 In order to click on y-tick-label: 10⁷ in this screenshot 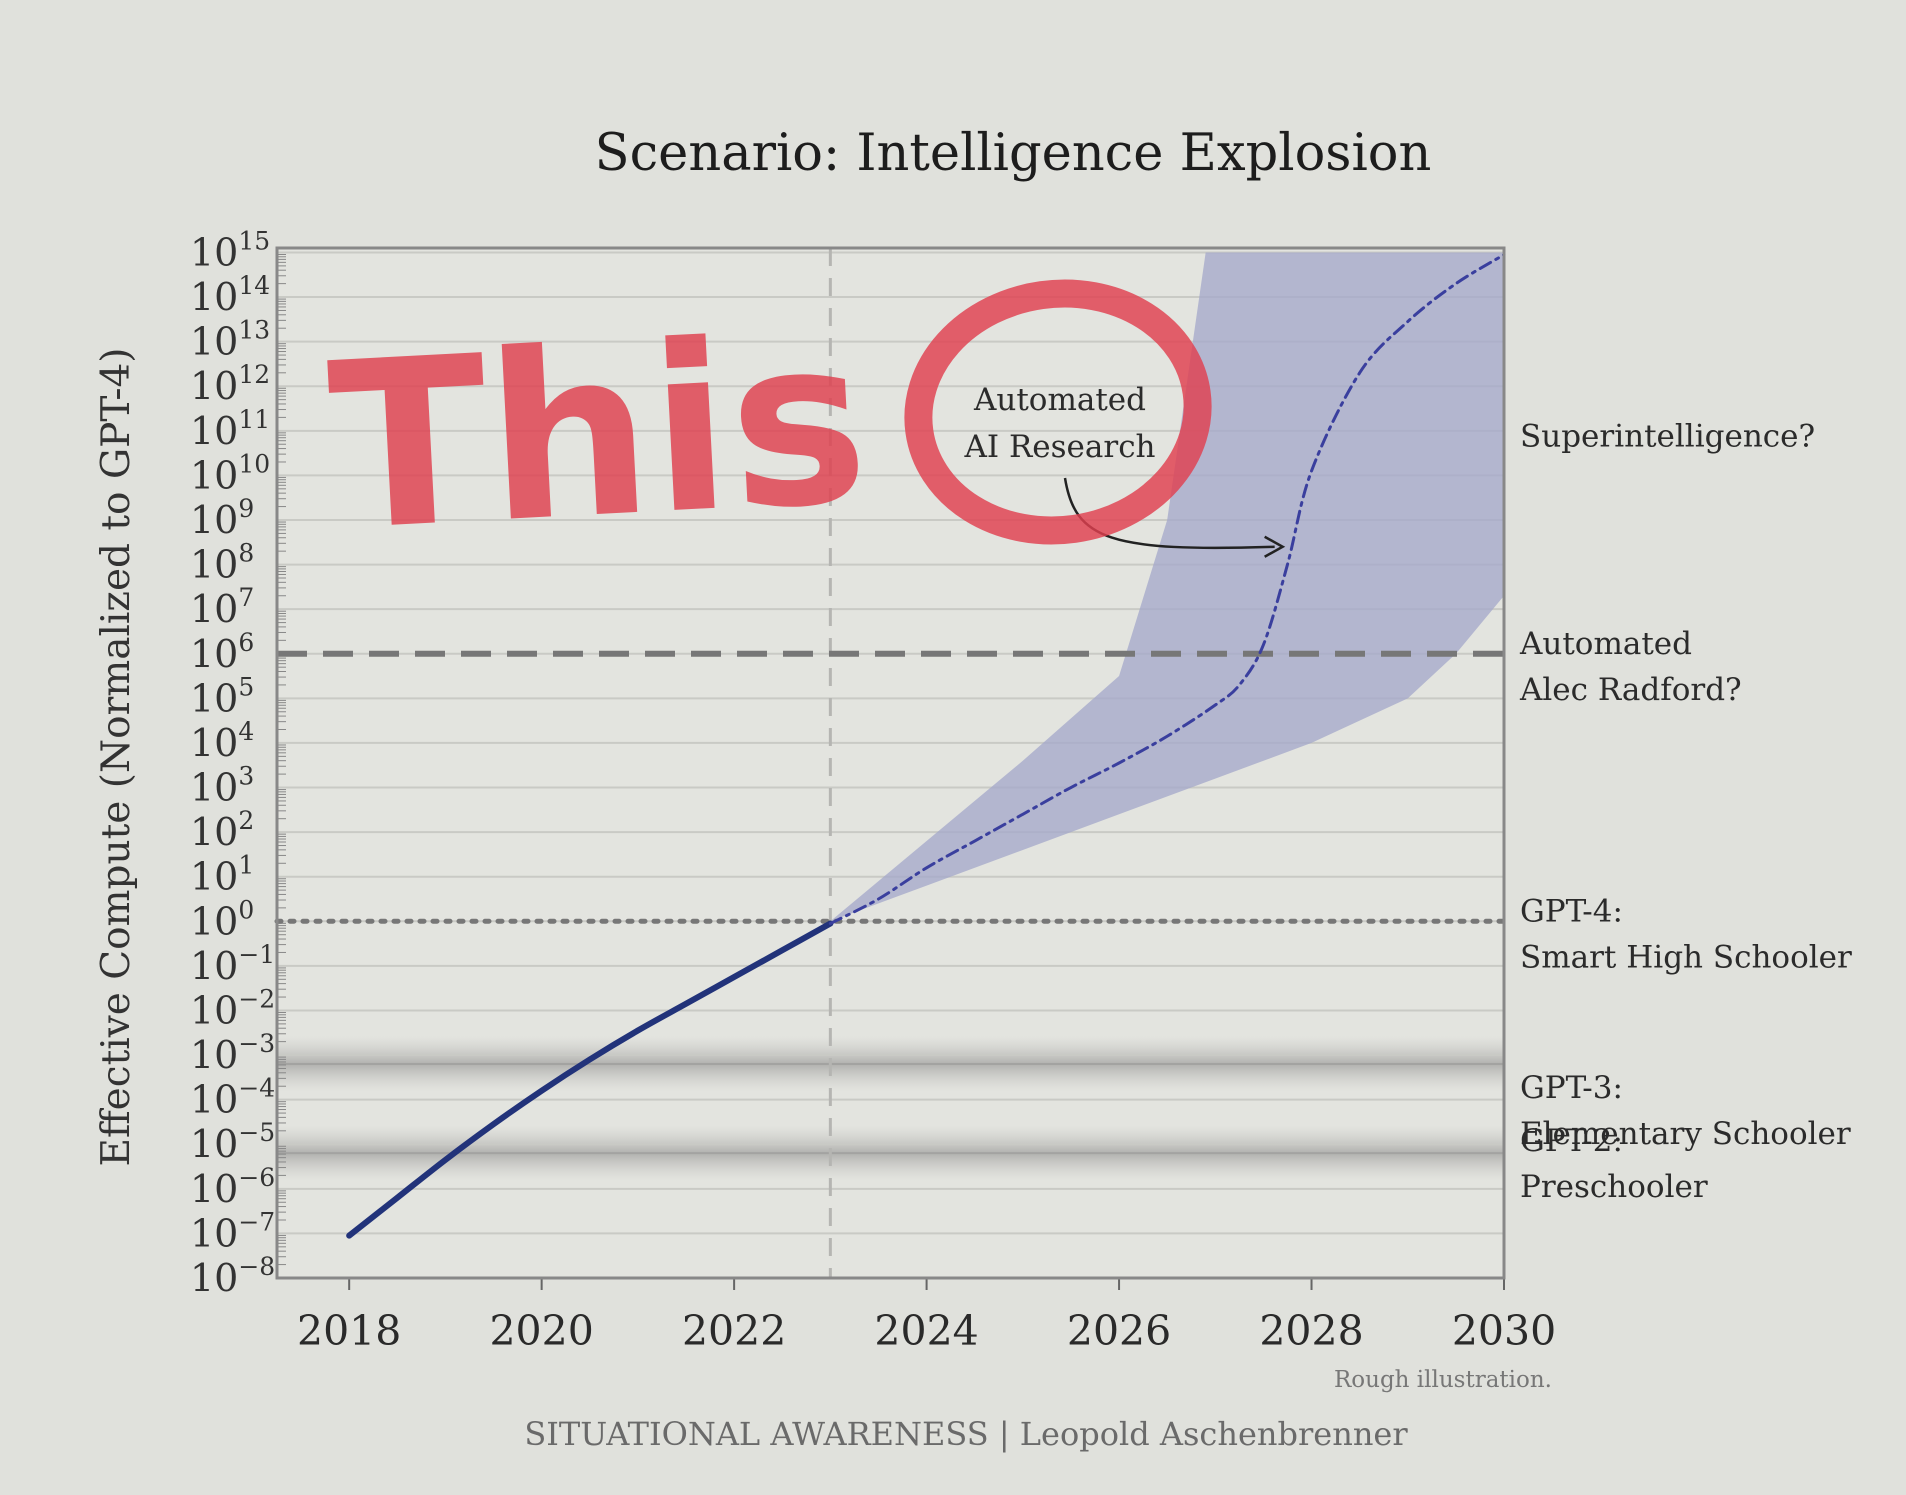, I will do `click(222, 607)`.